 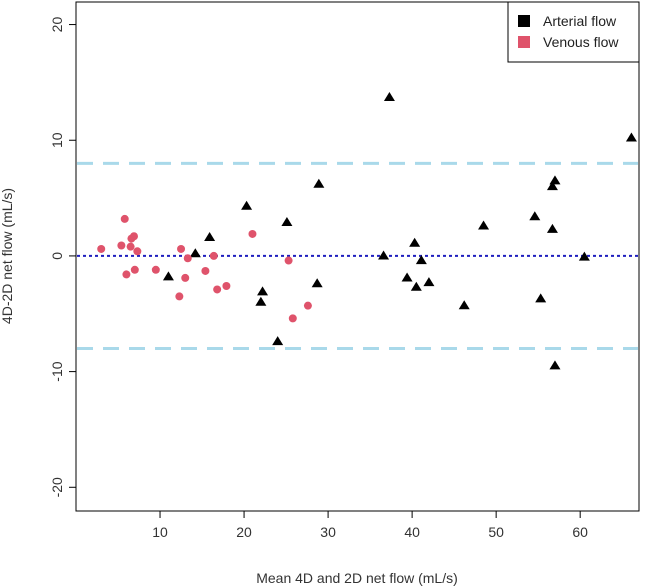 I want to click on y-tick-label: 0, so click(x=57, y=256).